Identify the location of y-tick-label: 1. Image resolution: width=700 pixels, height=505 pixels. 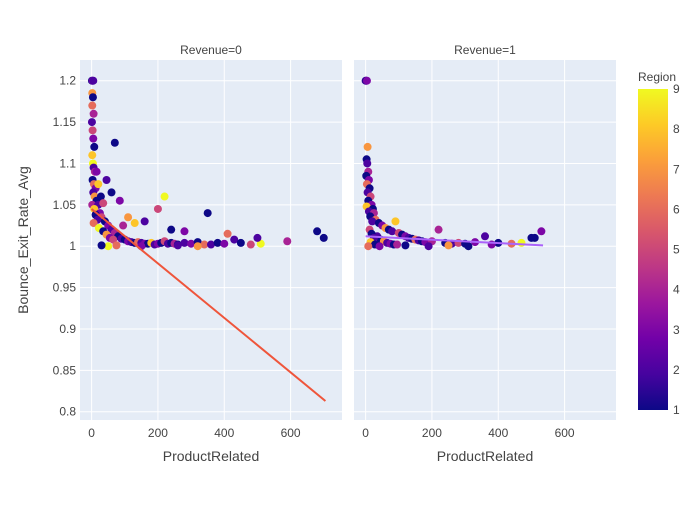
(72, 246).